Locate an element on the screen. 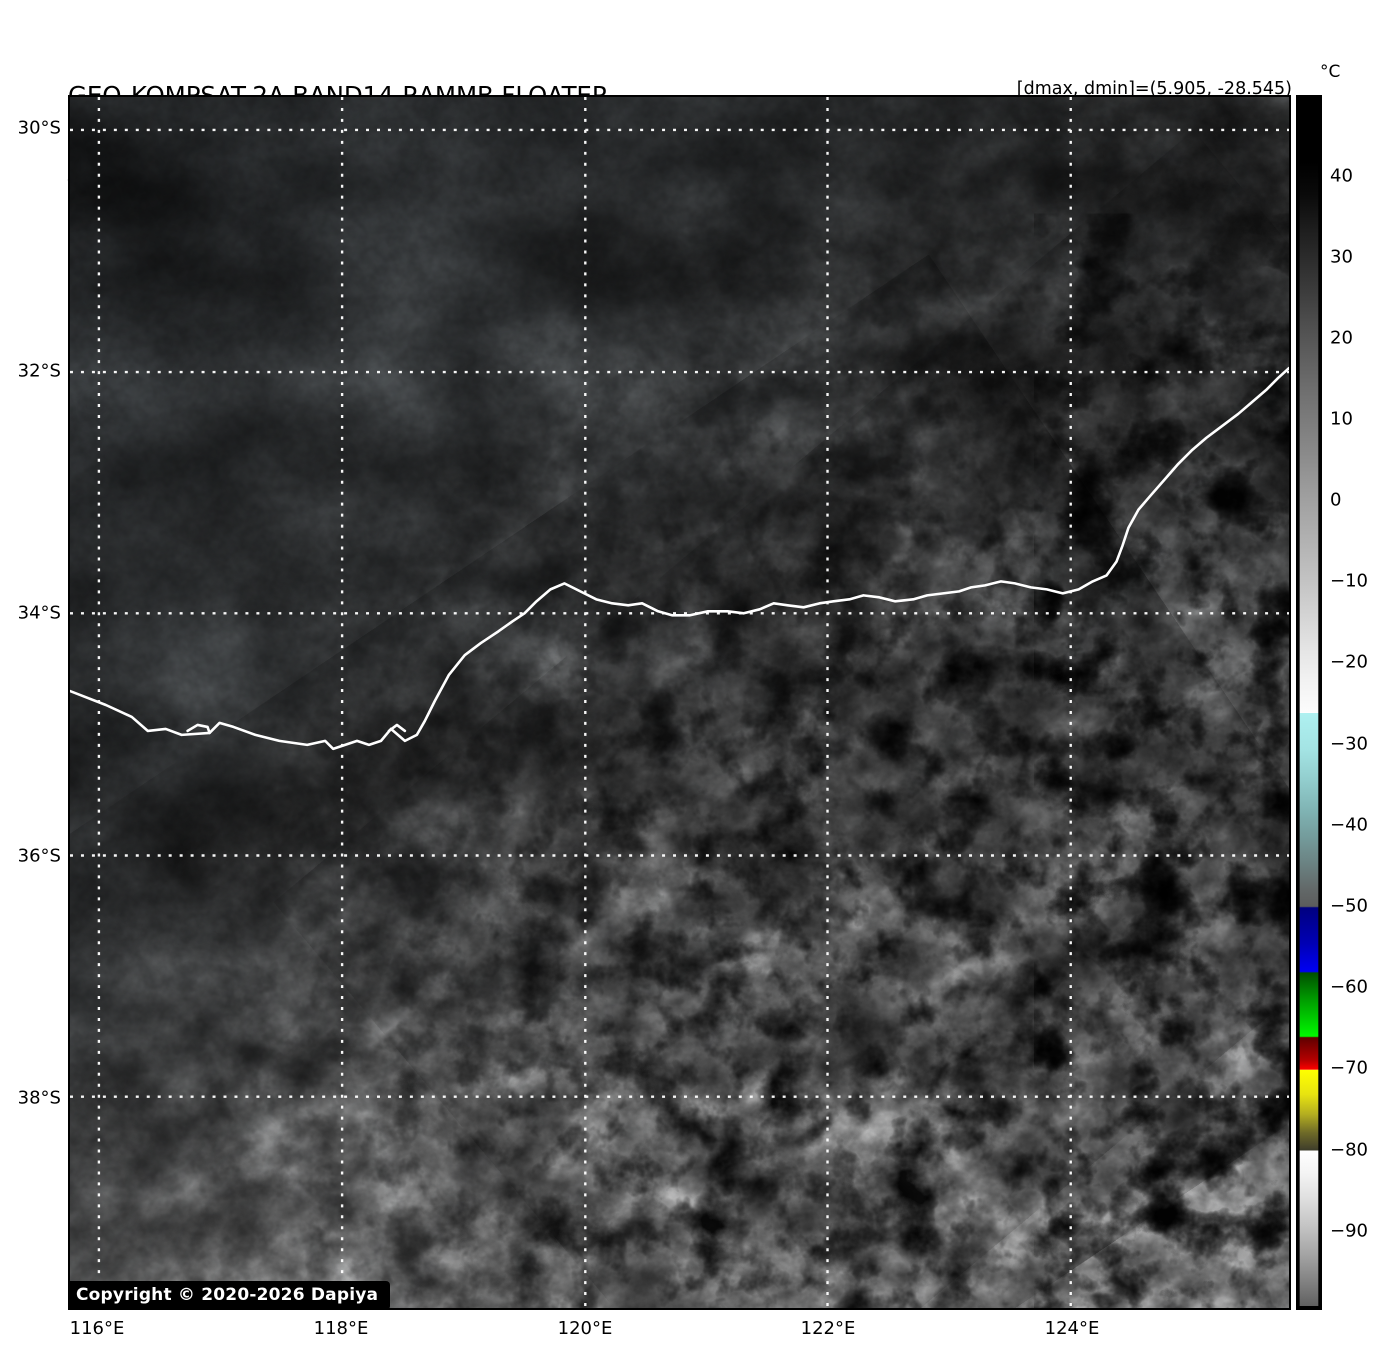  colorbar-tick-neg90: −90 is located at coordinates (1349, 1231).